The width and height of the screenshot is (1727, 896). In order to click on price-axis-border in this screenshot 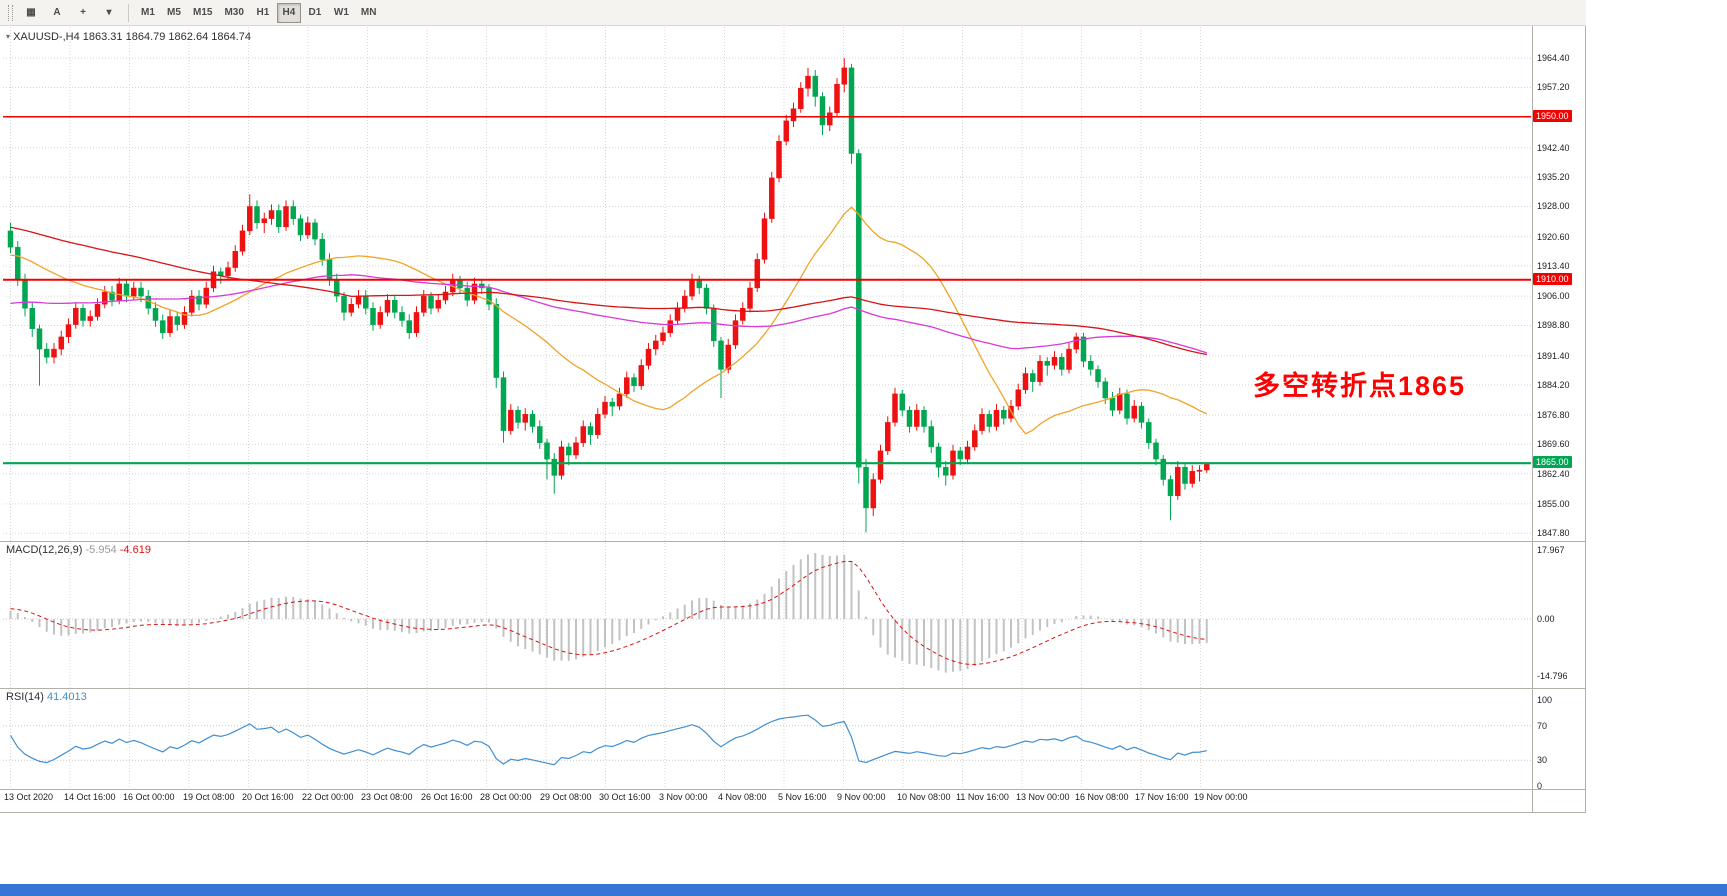, I will do `click(1532, 419)`.